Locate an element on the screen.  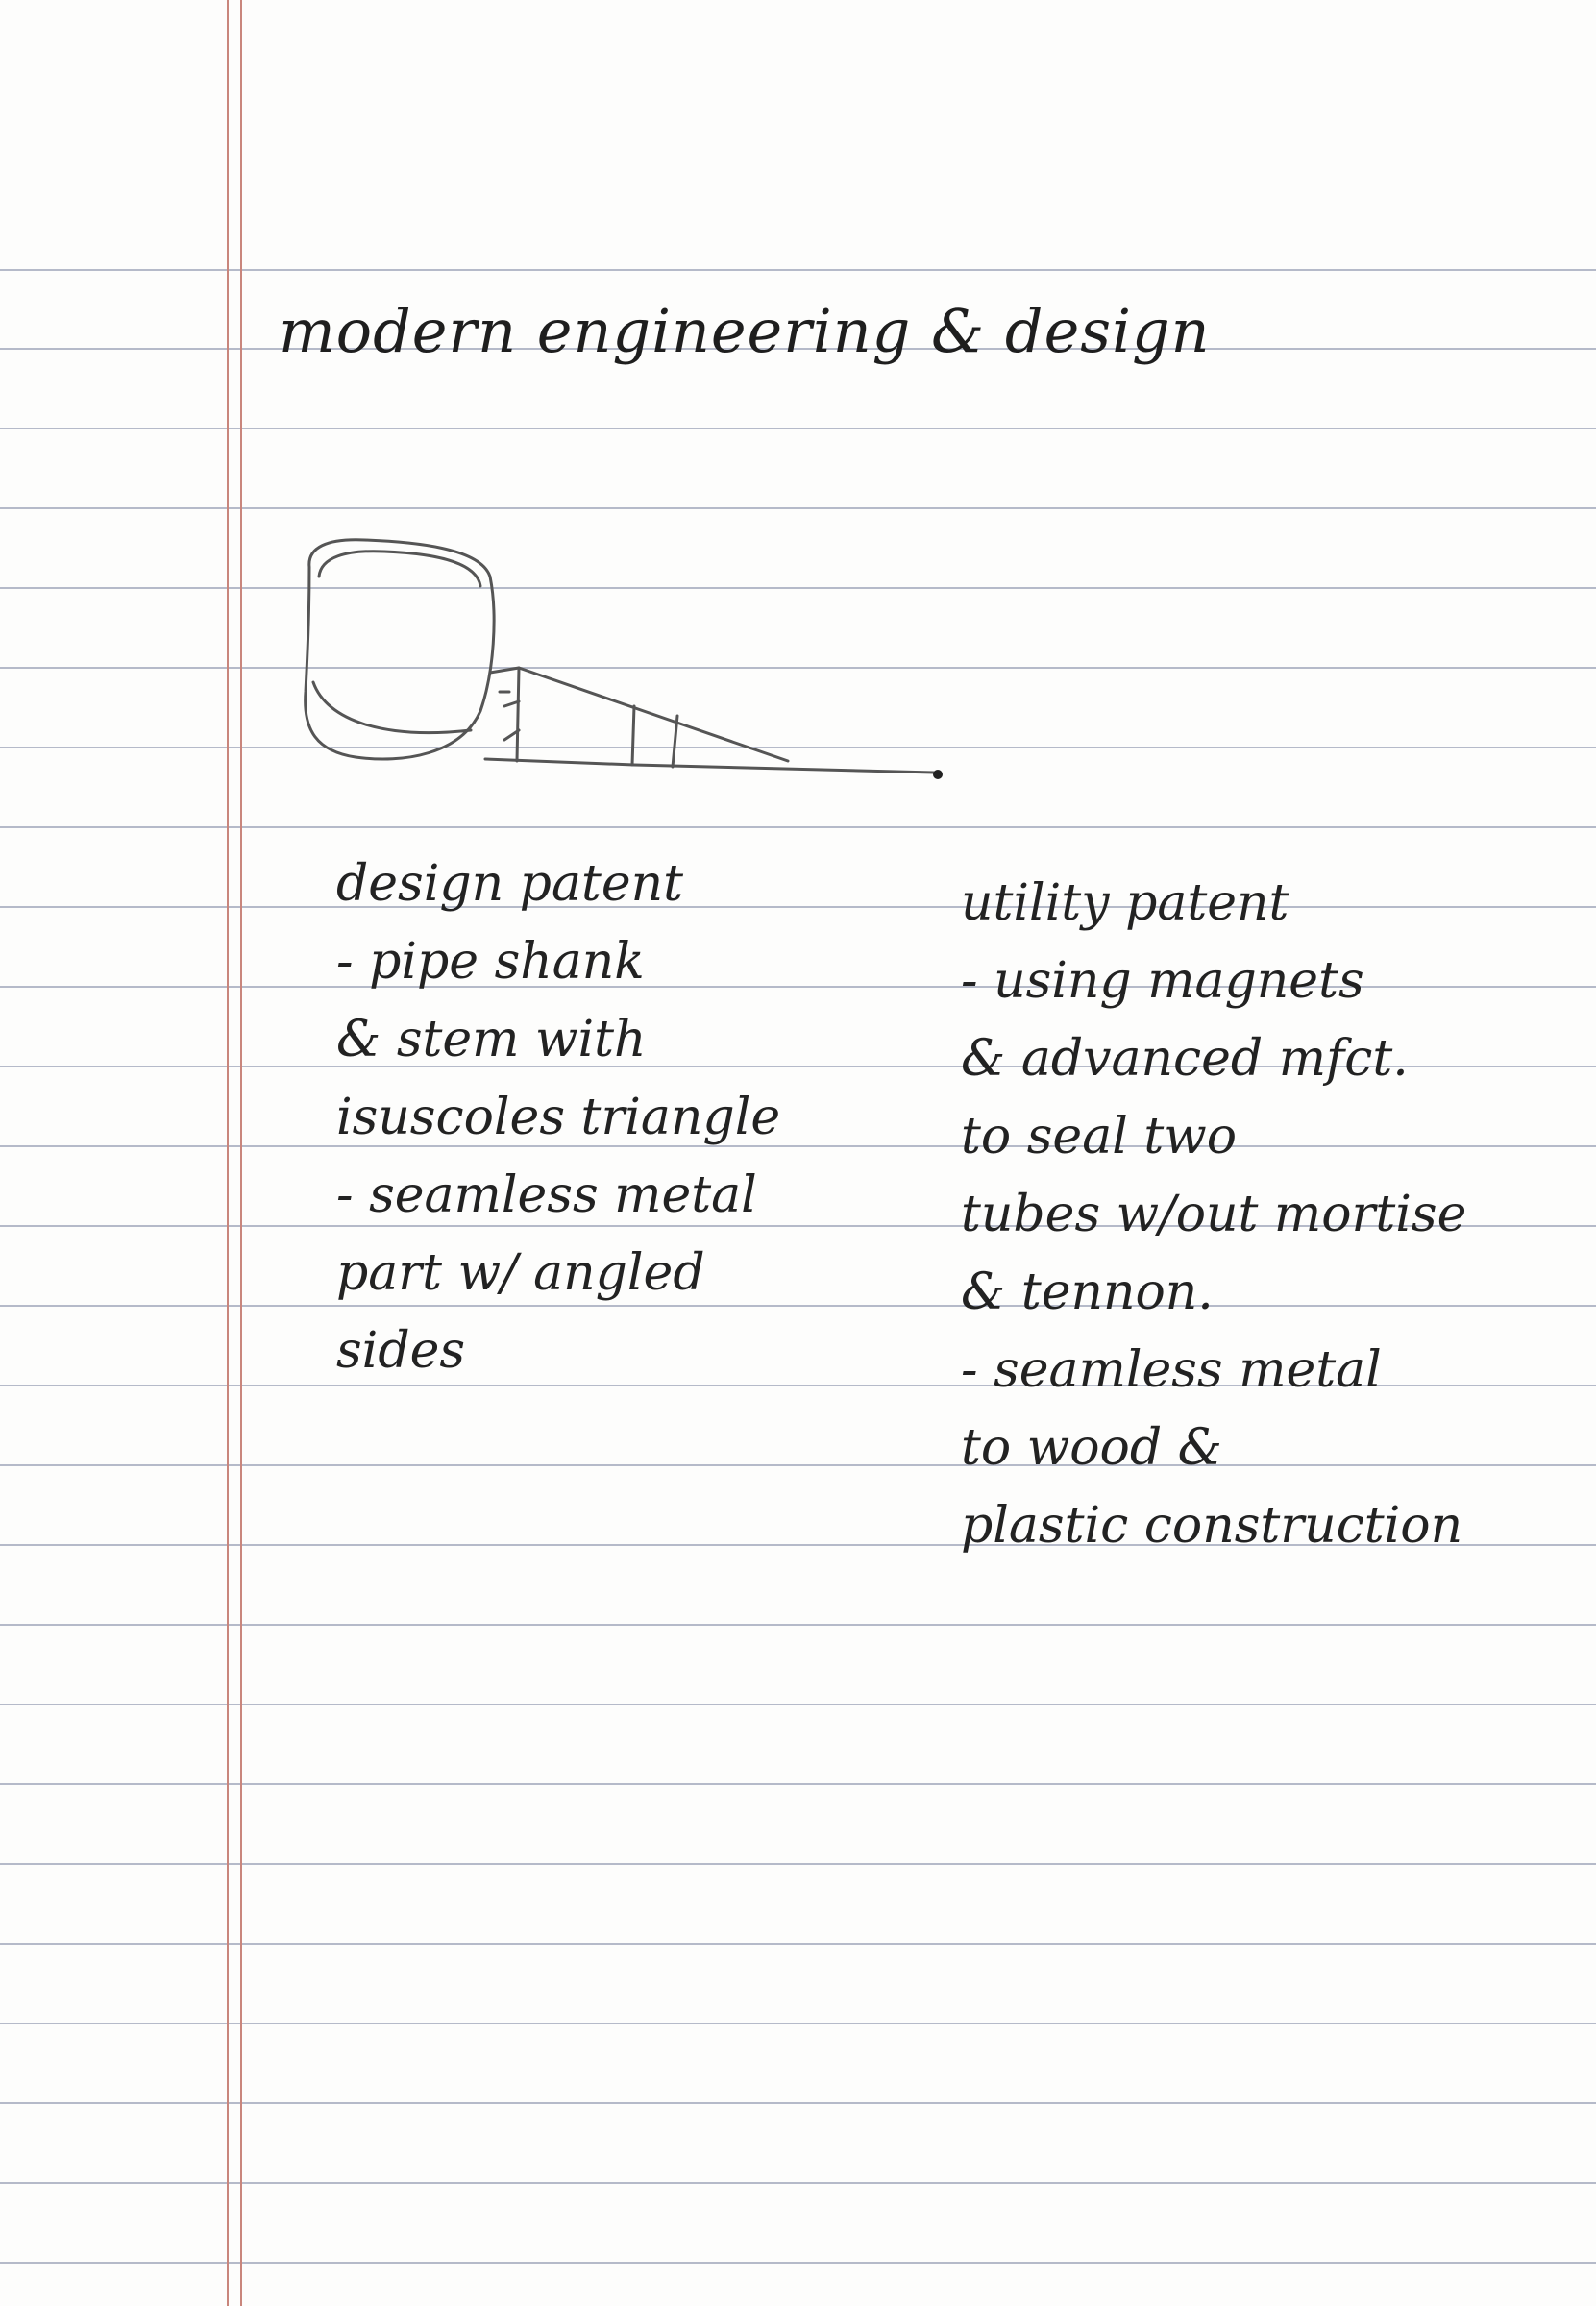
design-patent-heading: design patent is located at coordinates (510, 884).